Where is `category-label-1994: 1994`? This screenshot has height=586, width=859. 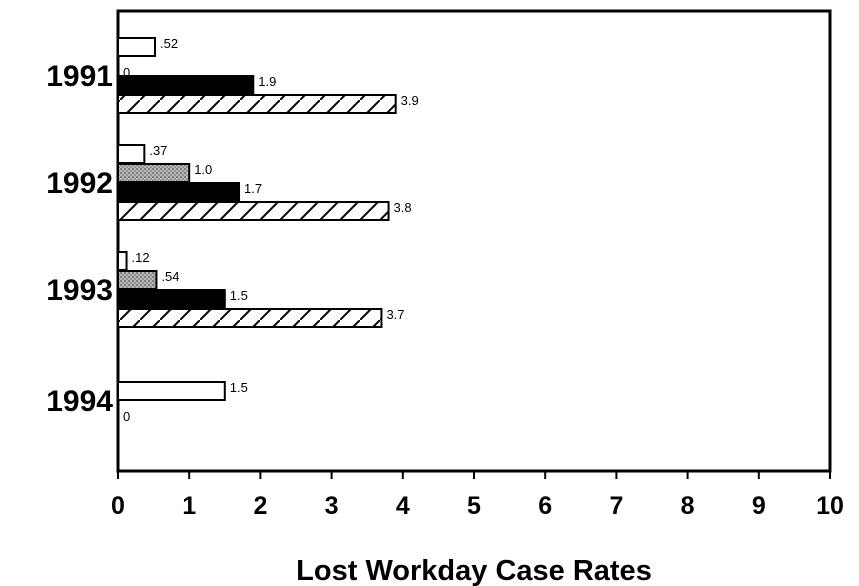 category-label-1994: 1994 is located at coordinates (79, 401).